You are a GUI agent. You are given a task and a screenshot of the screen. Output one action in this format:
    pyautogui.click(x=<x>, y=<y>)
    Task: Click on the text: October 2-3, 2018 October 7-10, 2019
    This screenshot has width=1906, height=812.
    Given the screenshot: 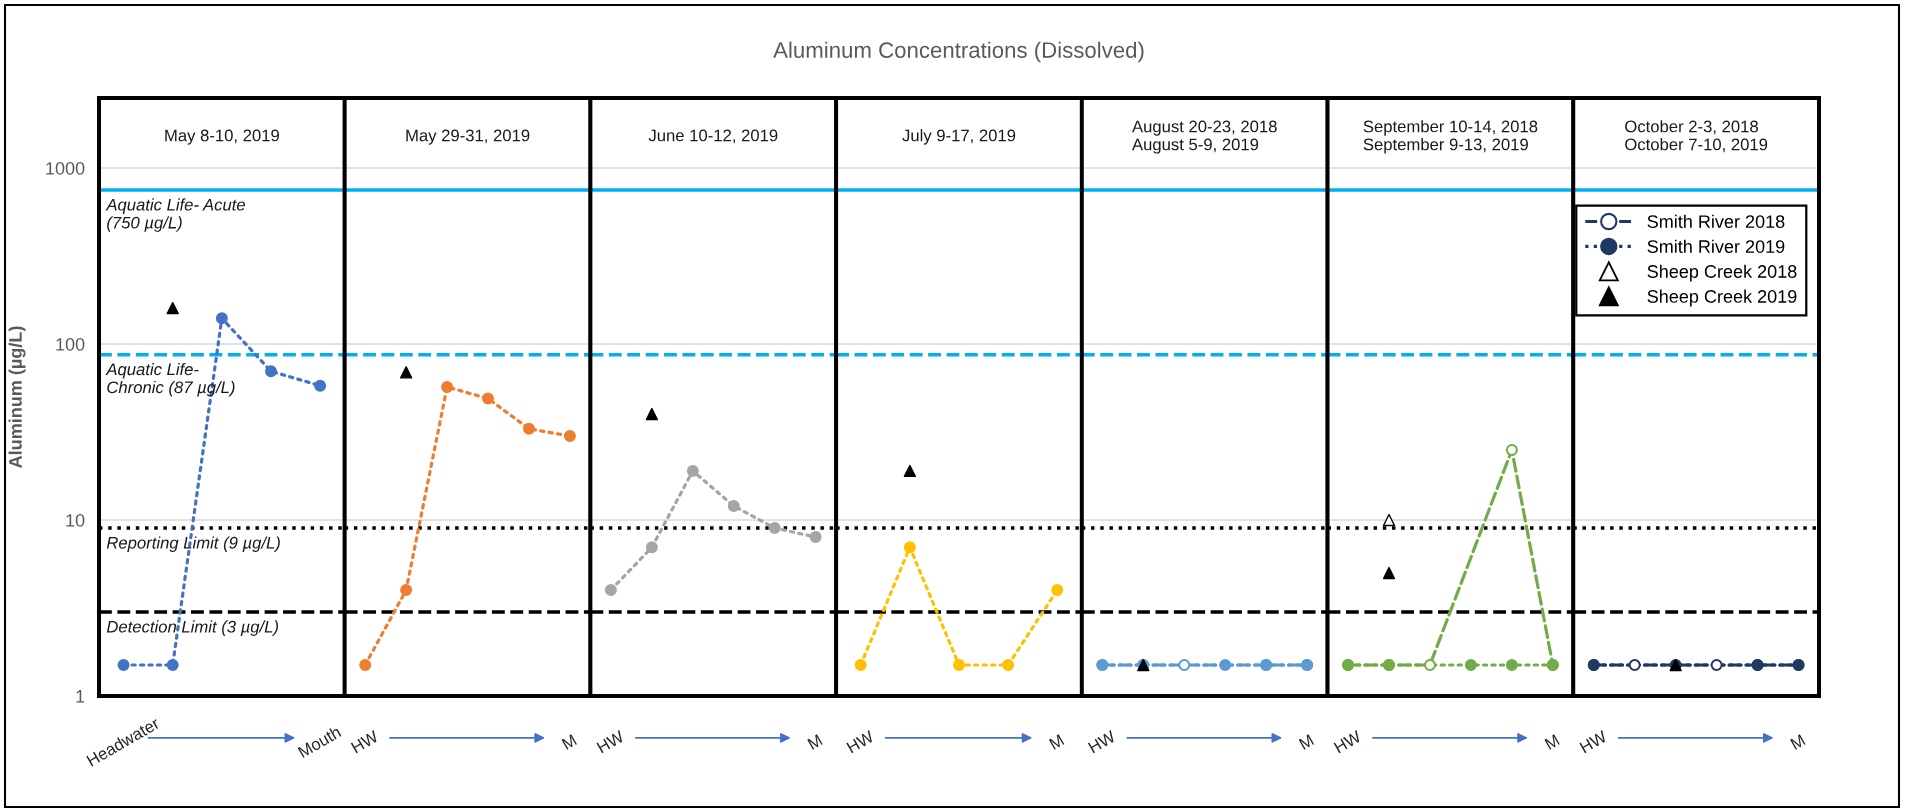 What is the action you would take?
    pyautogui.click(x=1696, y=136)
    